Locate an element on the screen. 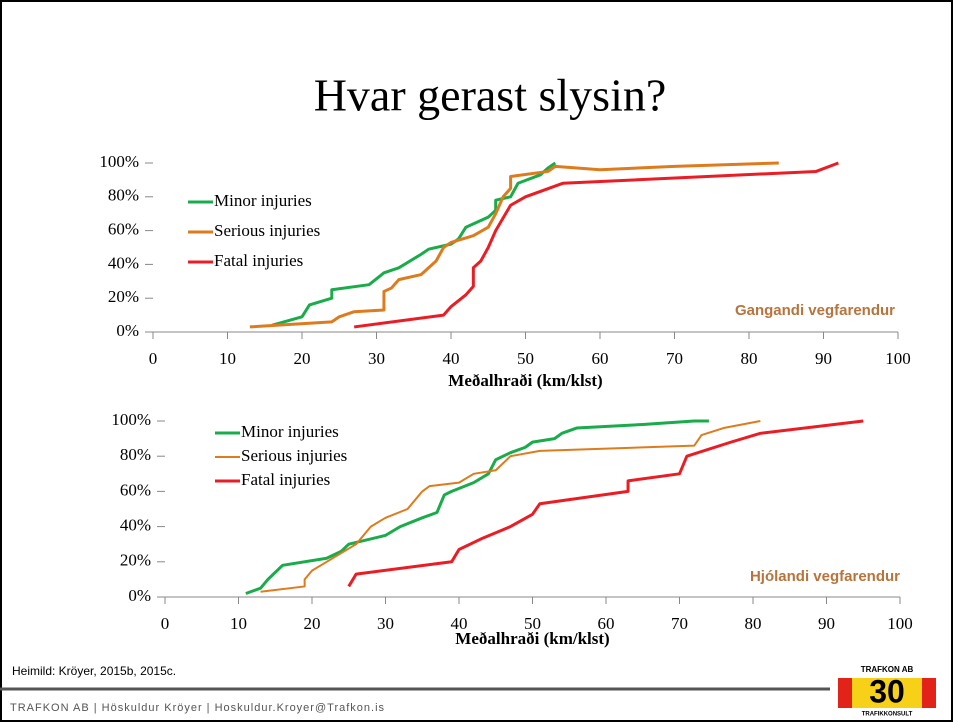 The height and width of the screenshot is (722, 953). annotation: Gangandi vegfarendur is located at coordinates (815, 310).